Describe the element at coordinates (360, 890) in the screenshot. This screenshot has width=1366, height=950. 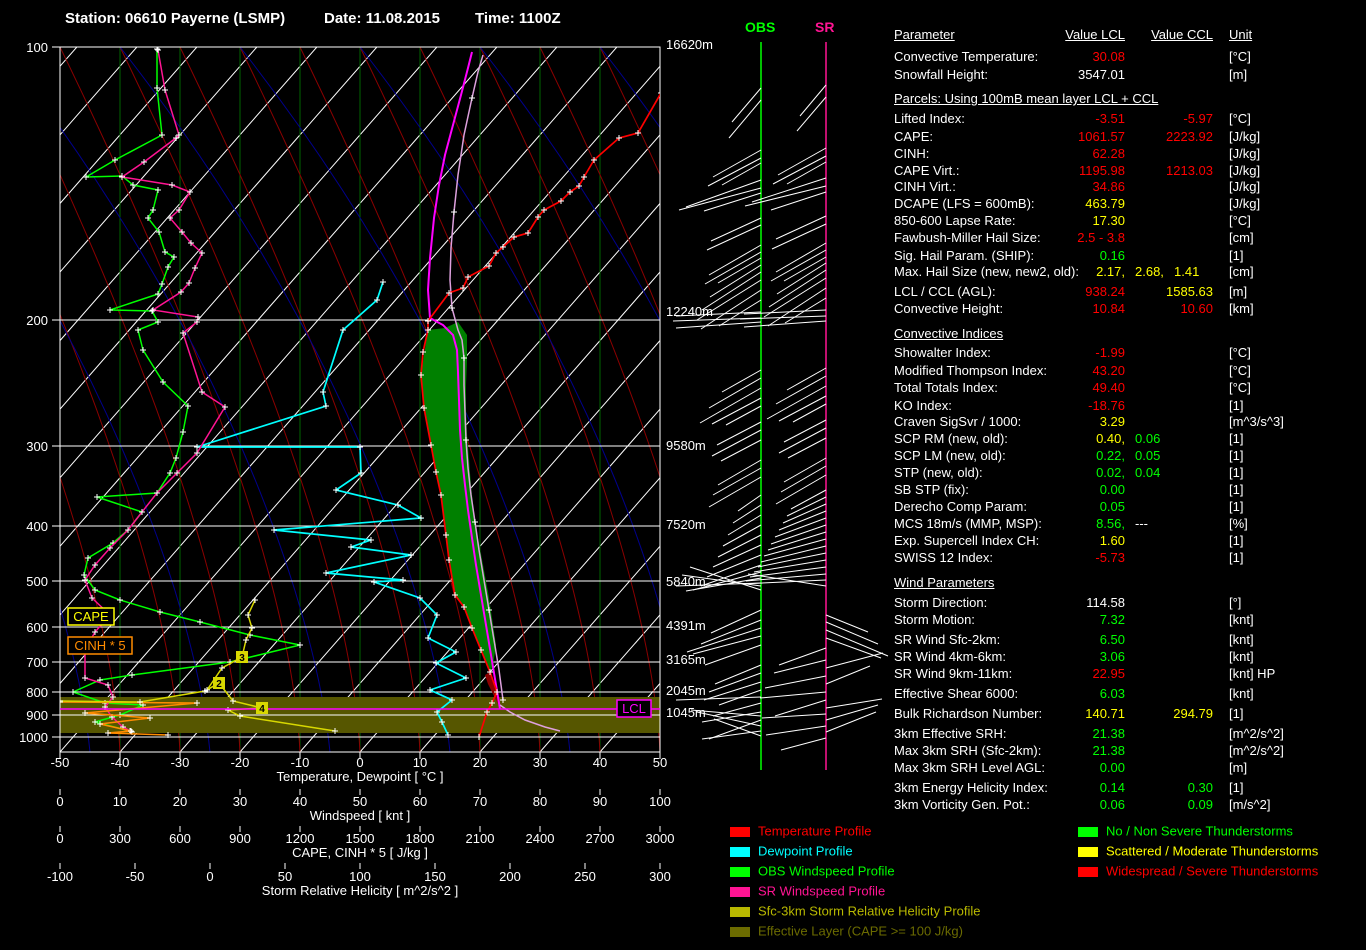
I see `axis-title: Storm Relative Helicity [ m^2/s^2 ]` at that location.